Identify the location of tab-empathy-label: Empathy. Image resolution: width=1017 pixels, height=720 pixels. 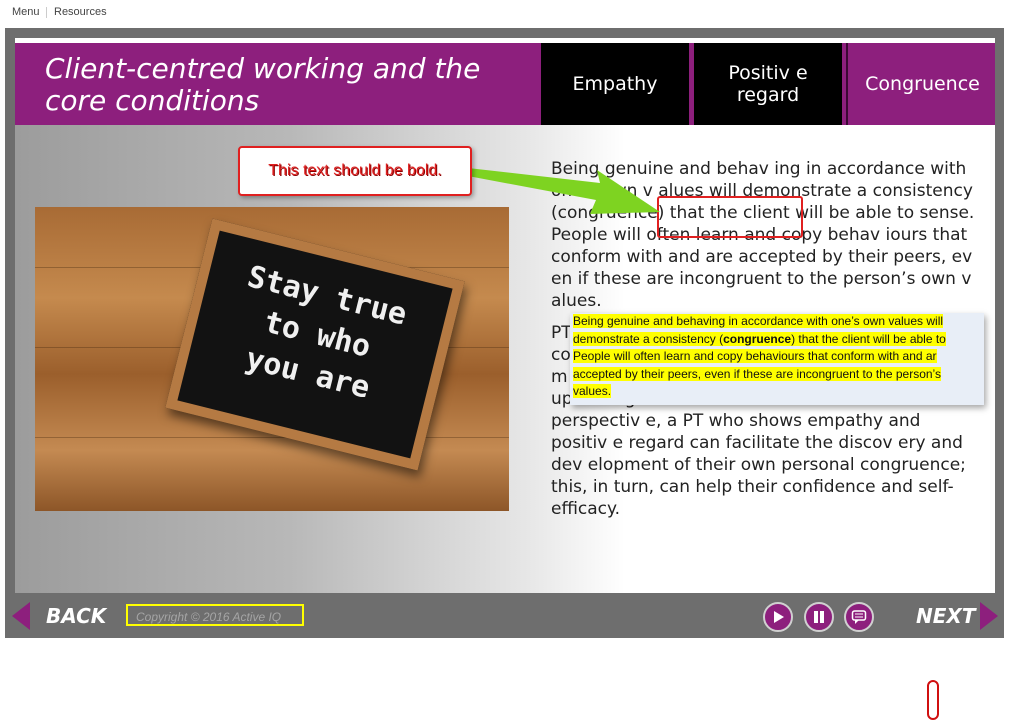
(615, 84).